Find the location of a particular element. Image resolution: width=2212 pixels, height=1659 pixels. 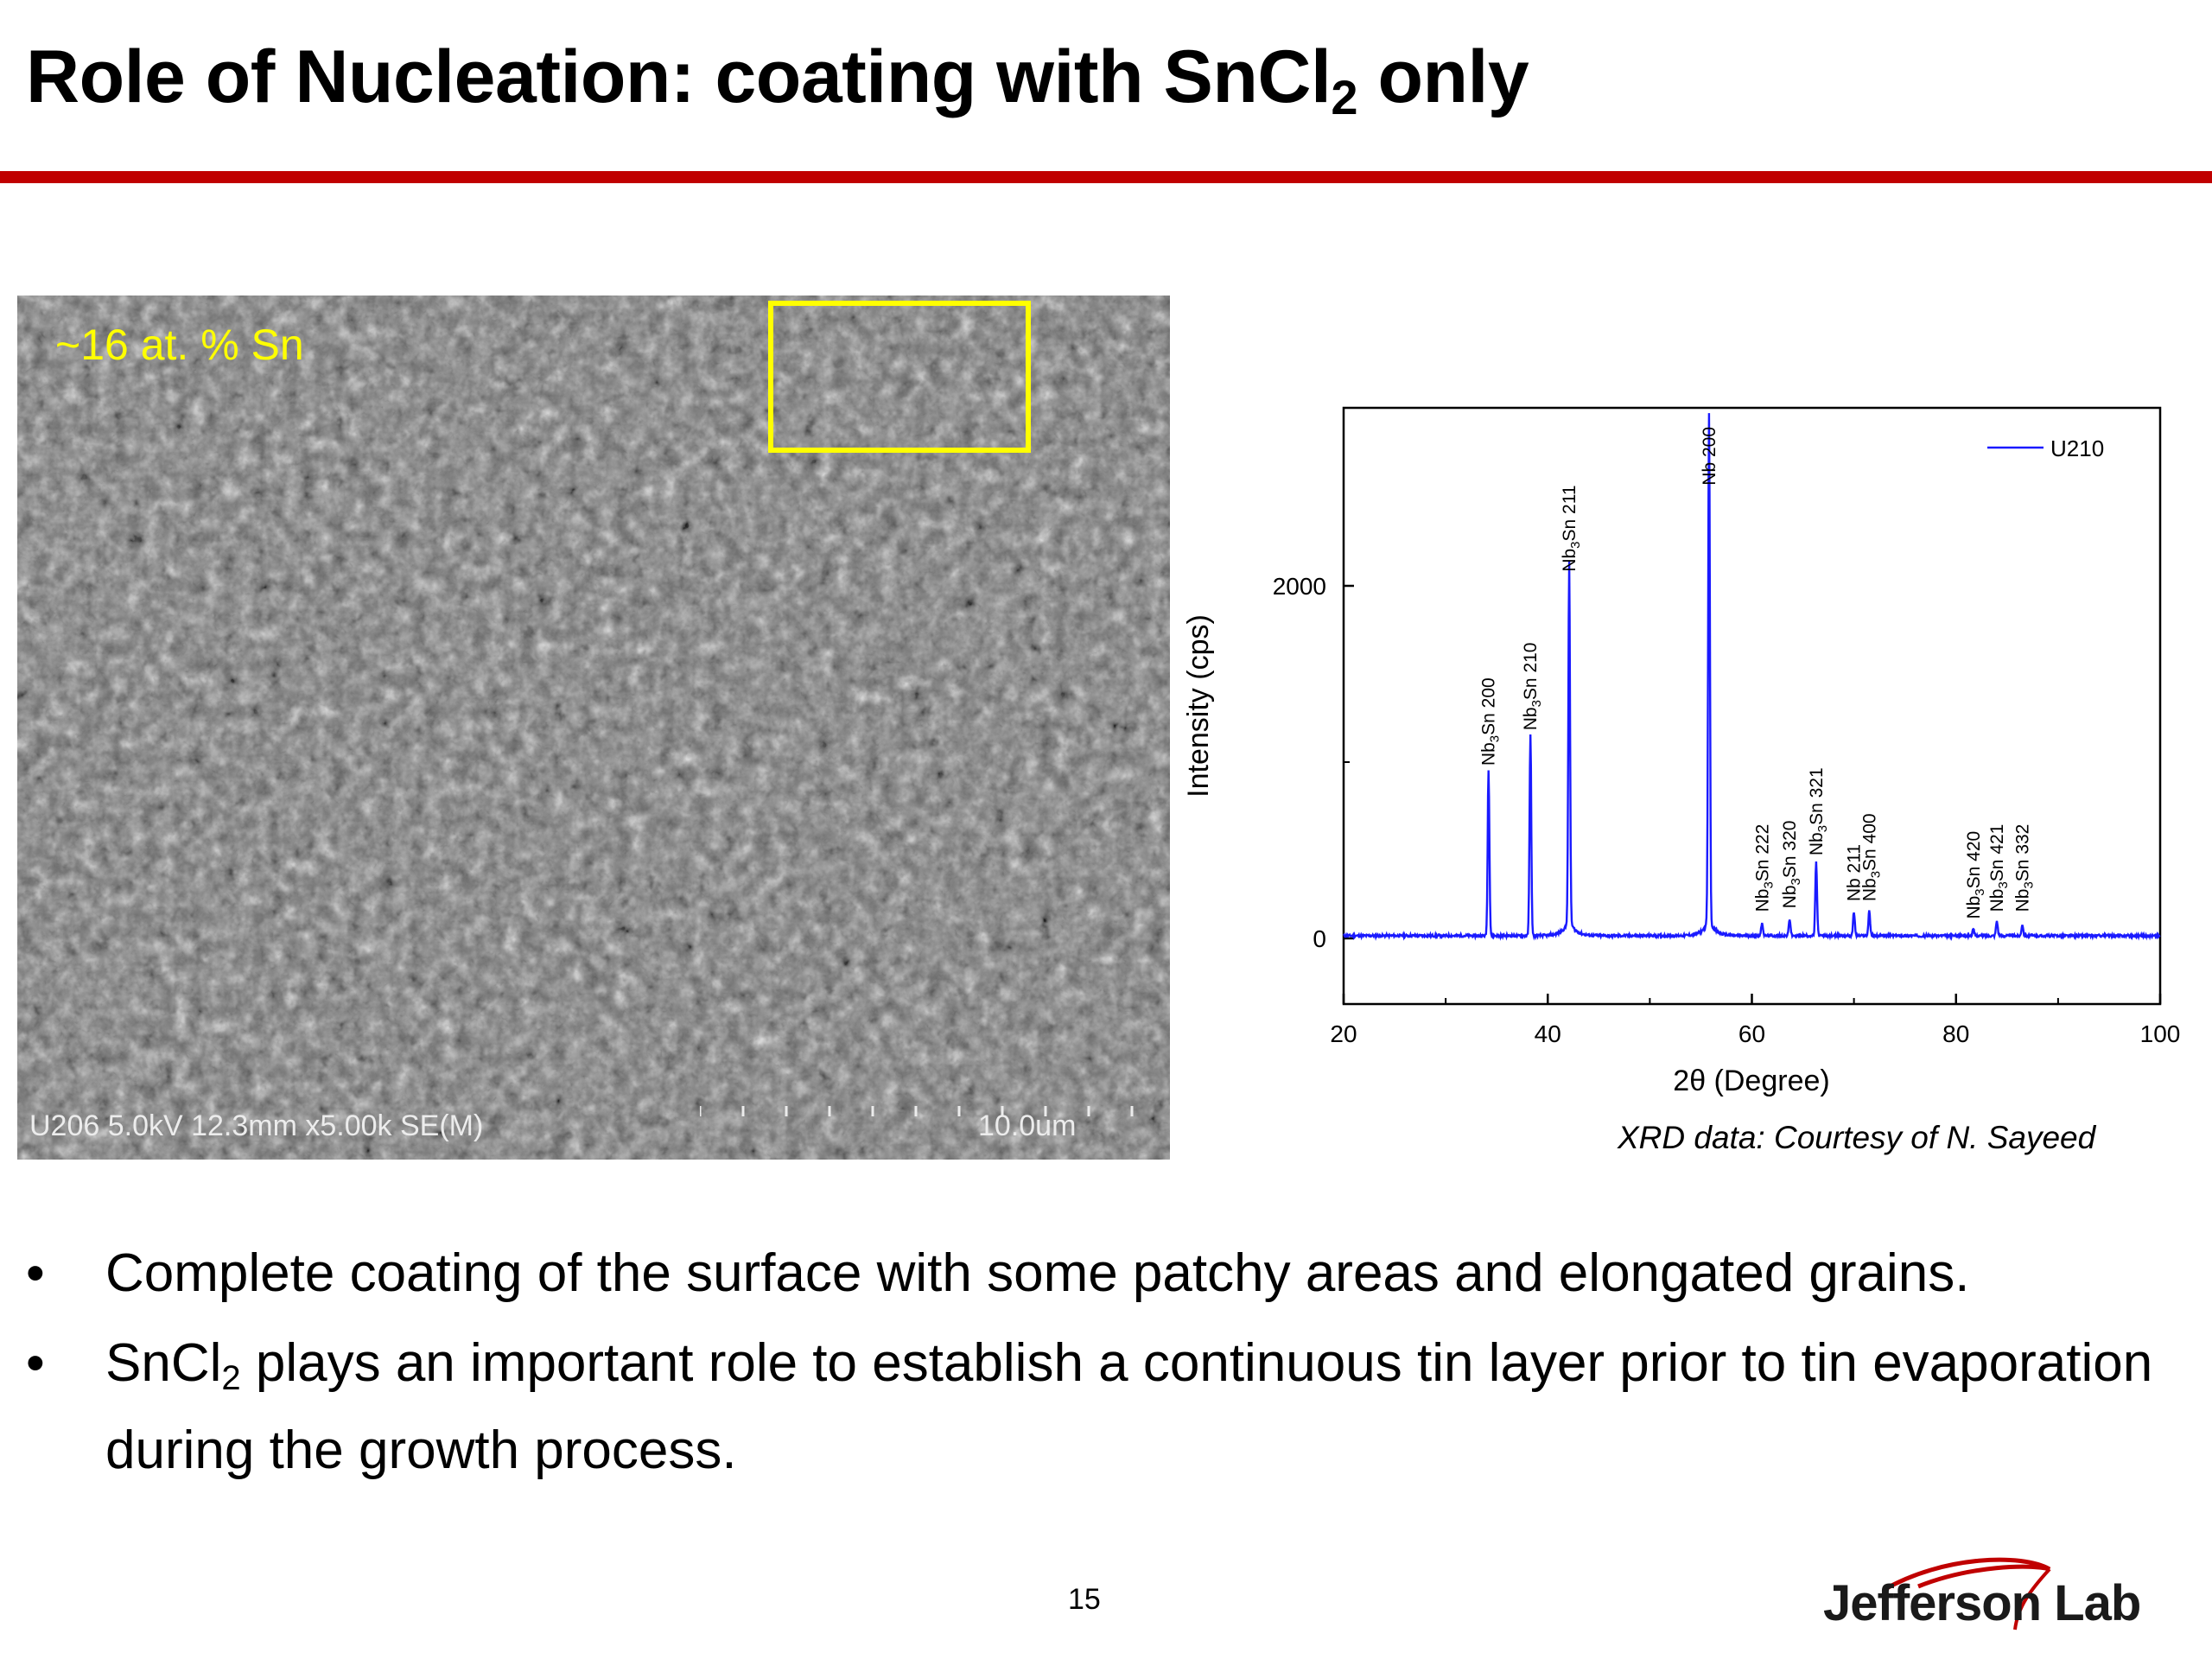

scale-bar-ticks is located at coordinates (917, 1111).